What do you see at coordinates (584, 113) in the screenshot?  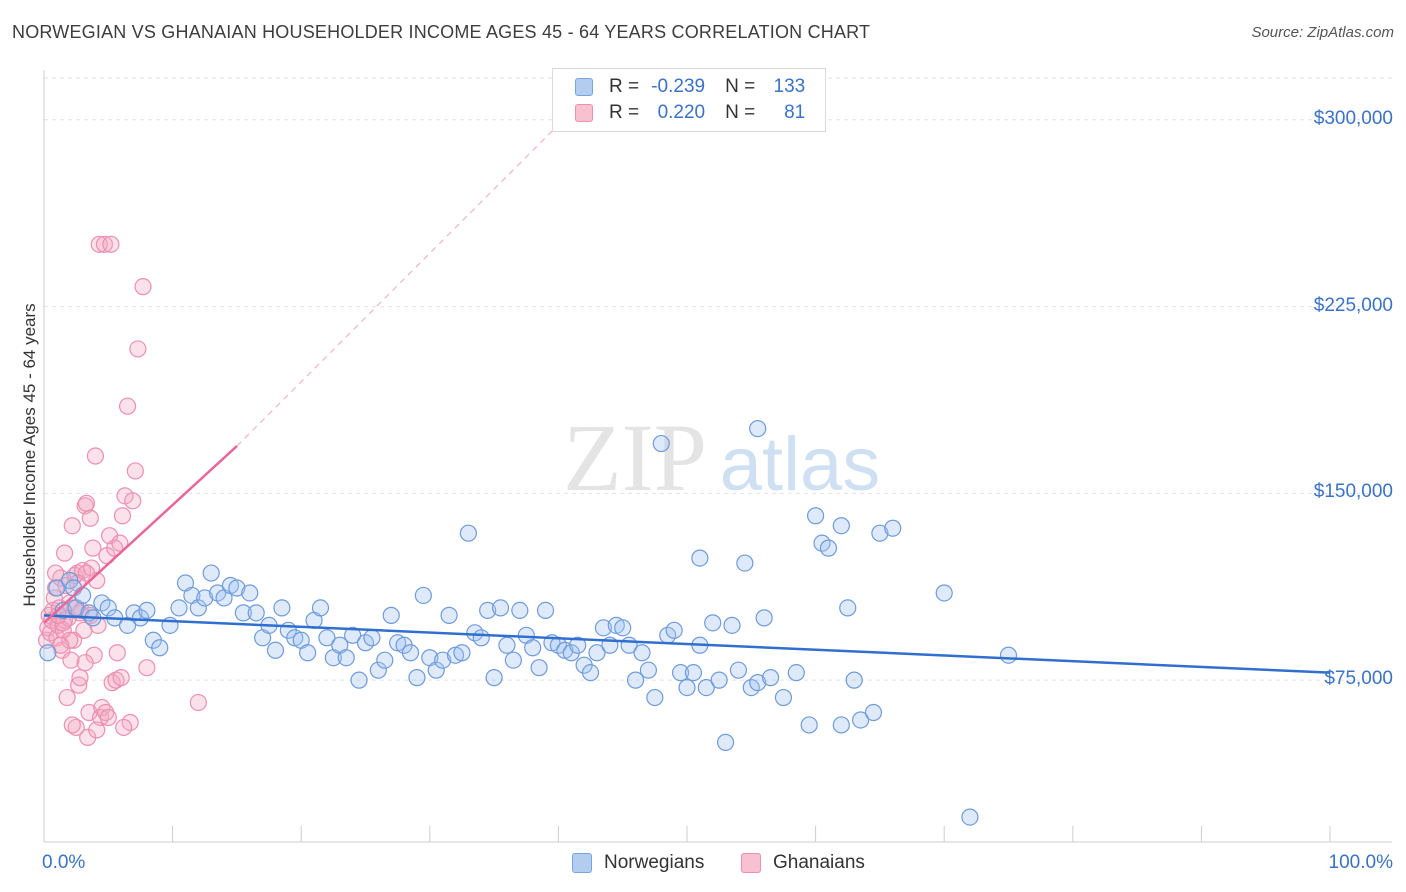 I see `legend-swatch-pink` at bounding box center [584, 113].